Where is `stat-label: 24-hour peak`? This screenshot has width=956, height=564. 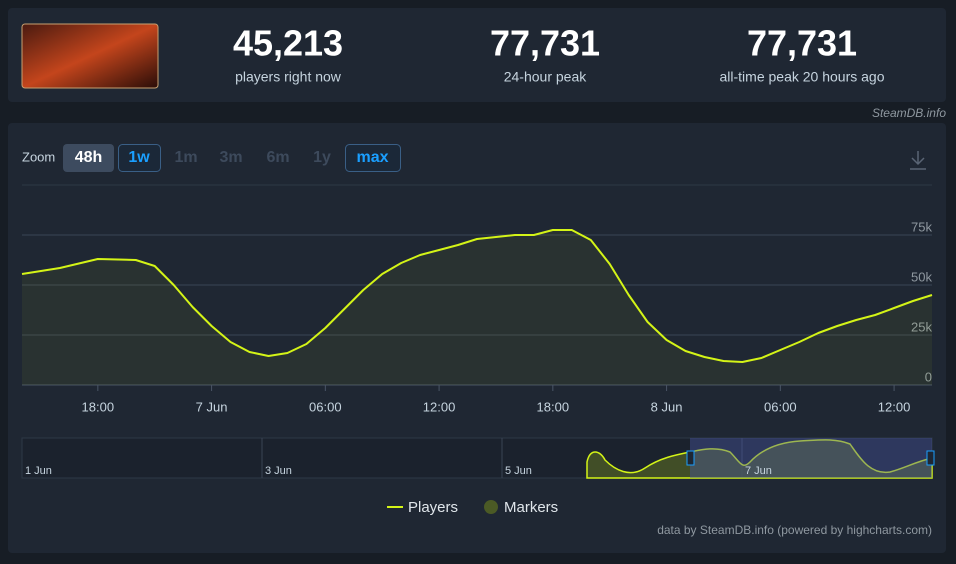
stat-label: 24-hour peak is located at coordinates (546, 77).